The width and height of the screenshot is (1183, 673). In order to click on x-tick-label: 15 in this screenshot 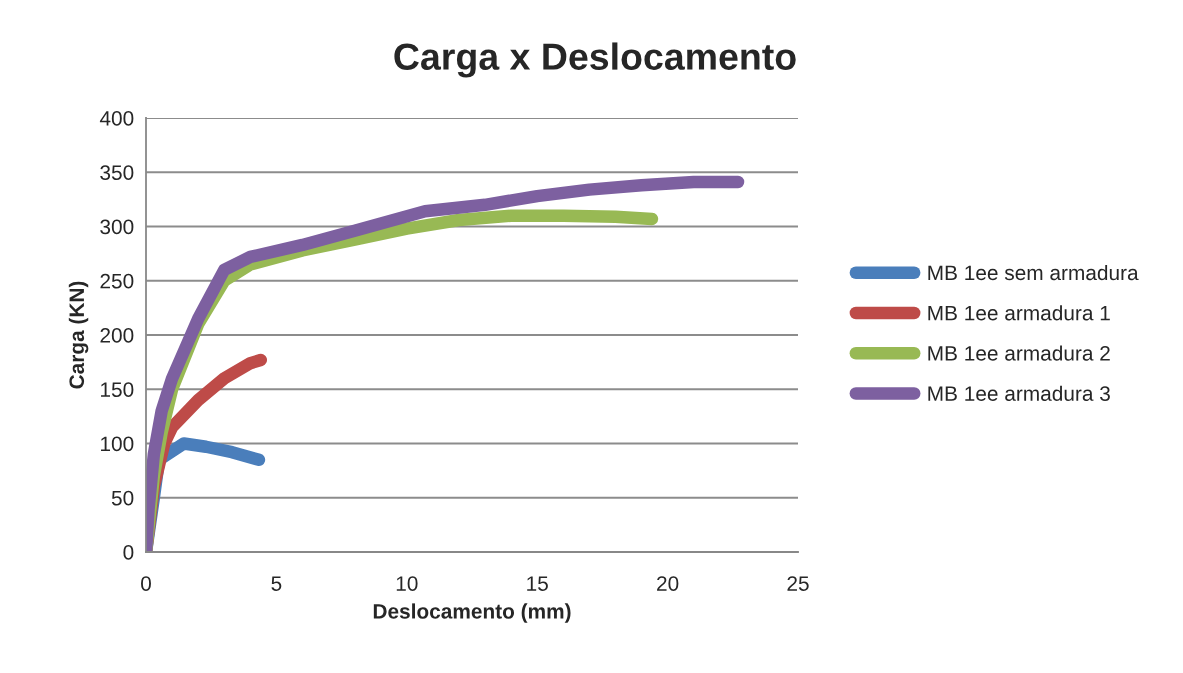, I will do `click(537, 583)`.